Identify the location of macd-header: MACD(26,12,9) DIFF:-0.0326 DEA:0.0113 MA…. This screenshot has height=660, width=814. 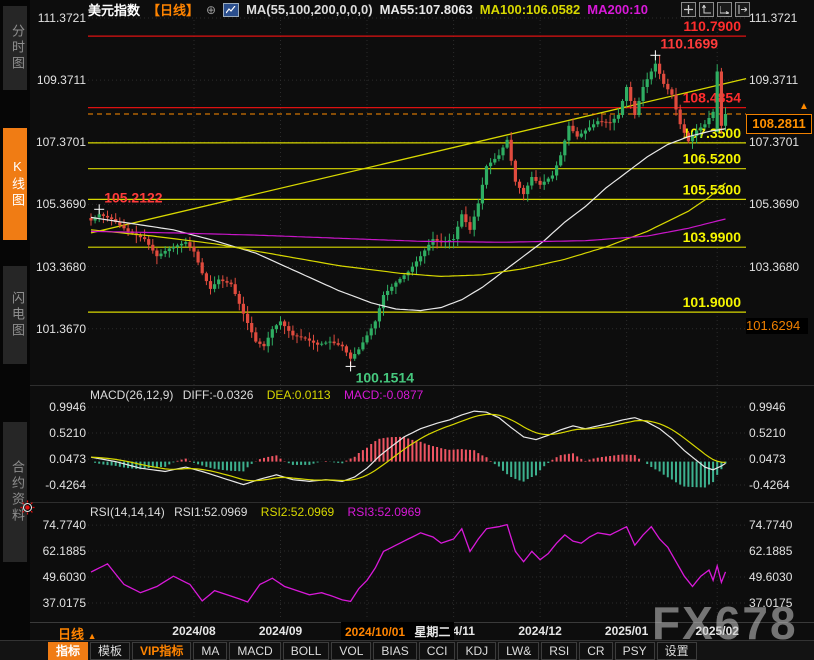
(256, 395).